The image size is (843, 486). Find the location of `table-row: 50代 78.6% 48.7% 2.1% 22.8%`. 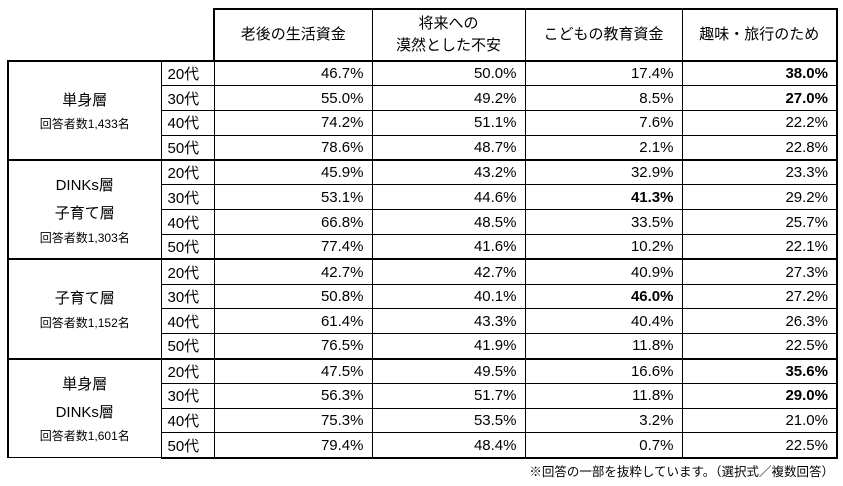

table-row: 50代 78.6% 48.7% 2.1% 22.8% is located at coordinates (423, 147).